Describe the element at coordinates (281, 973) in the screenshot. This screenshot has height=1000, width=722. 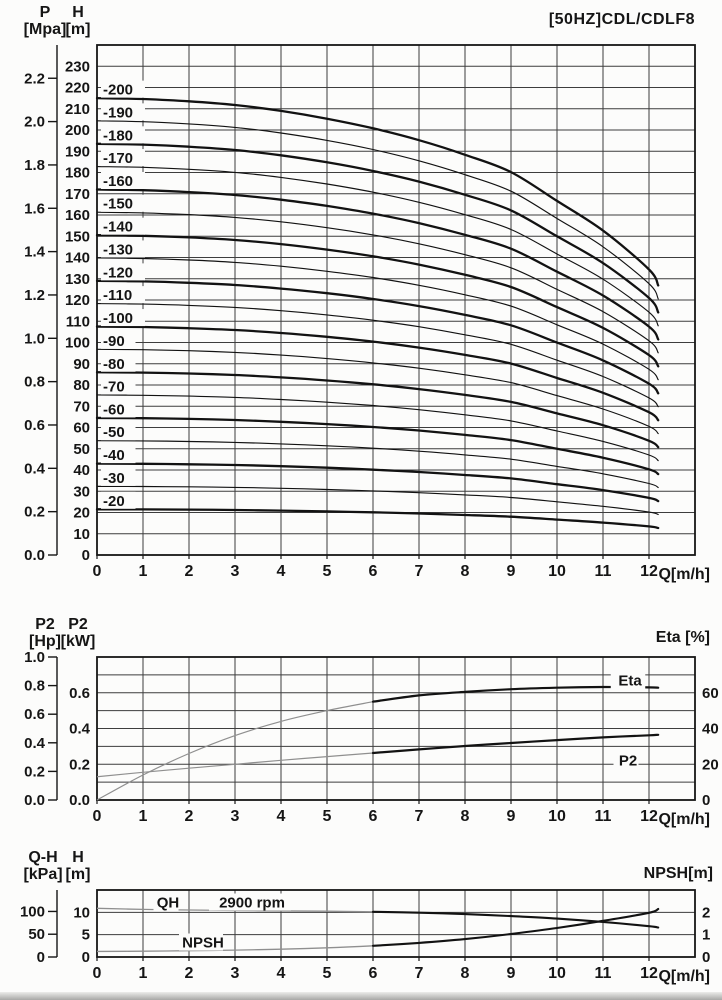
I see `npsh-chart-x-tick-label: 4` at that location.